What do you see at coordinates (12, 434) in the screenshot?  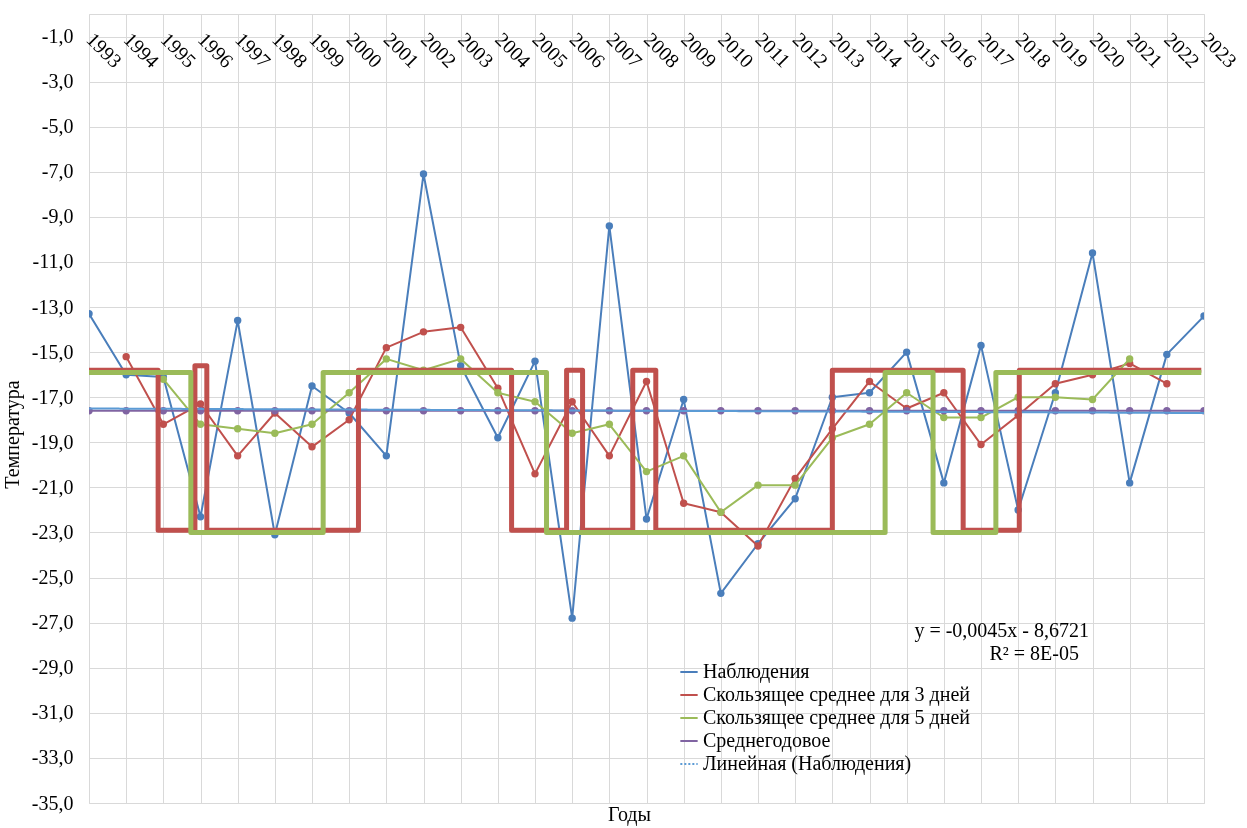 I see `y-axis-title: Температура` at bounding box center [12, 434].